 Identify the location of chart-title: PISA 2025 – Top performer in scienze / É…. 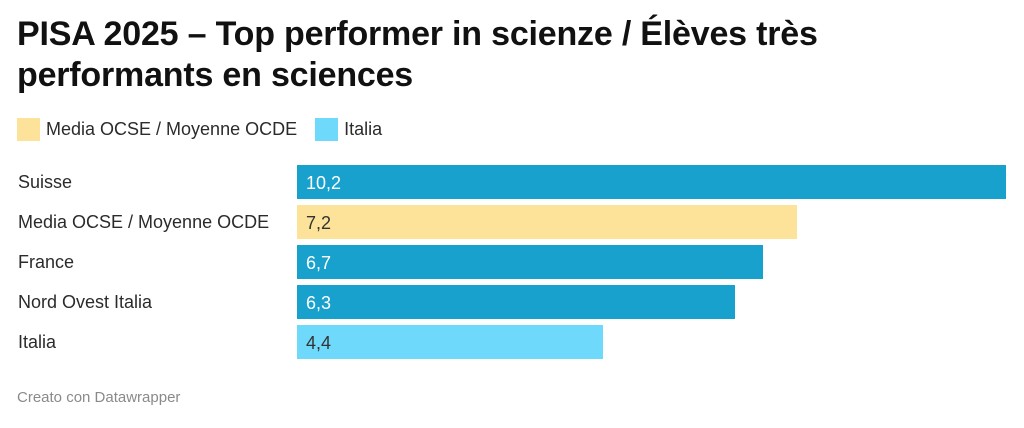
(417, 54).